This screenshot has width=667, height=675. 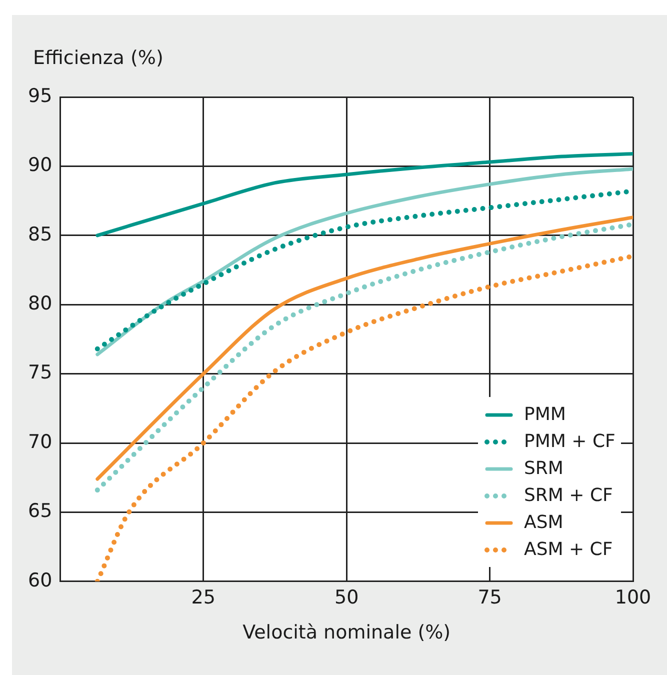 What do you see at coordinates (40, 511) in the screenshot?
I see `y-tick-label: 65` at bounding box center [40, 511].